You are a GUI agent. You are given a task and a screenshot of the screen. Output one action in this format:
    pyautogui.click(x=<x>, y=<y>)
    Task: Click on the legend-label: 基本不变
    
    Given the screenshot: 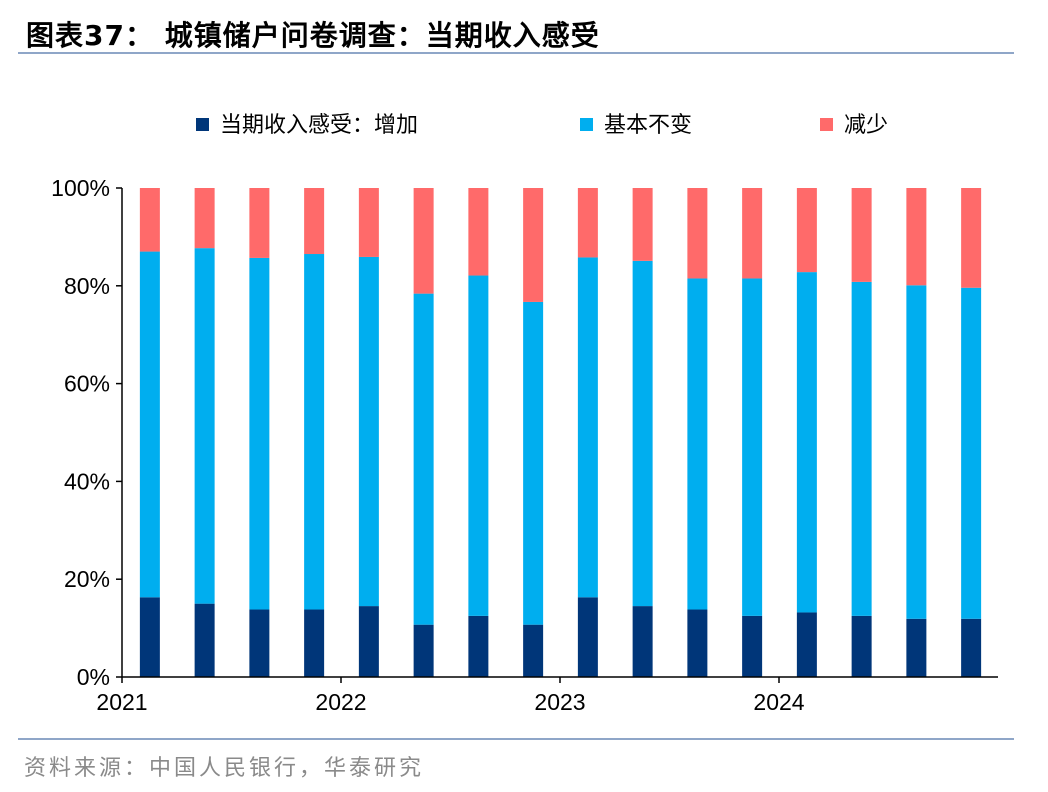 What is the action you would take?
    pyautogui.click(x=648, y=125)
    